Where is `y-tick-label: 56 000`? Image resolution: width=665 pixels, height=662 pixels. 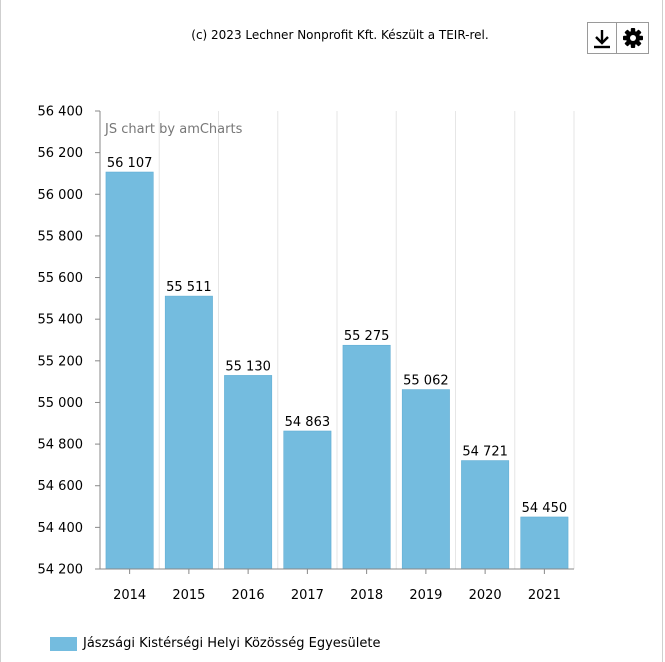
y-tick-label: 56 000 is located at coordinates (61, 195).